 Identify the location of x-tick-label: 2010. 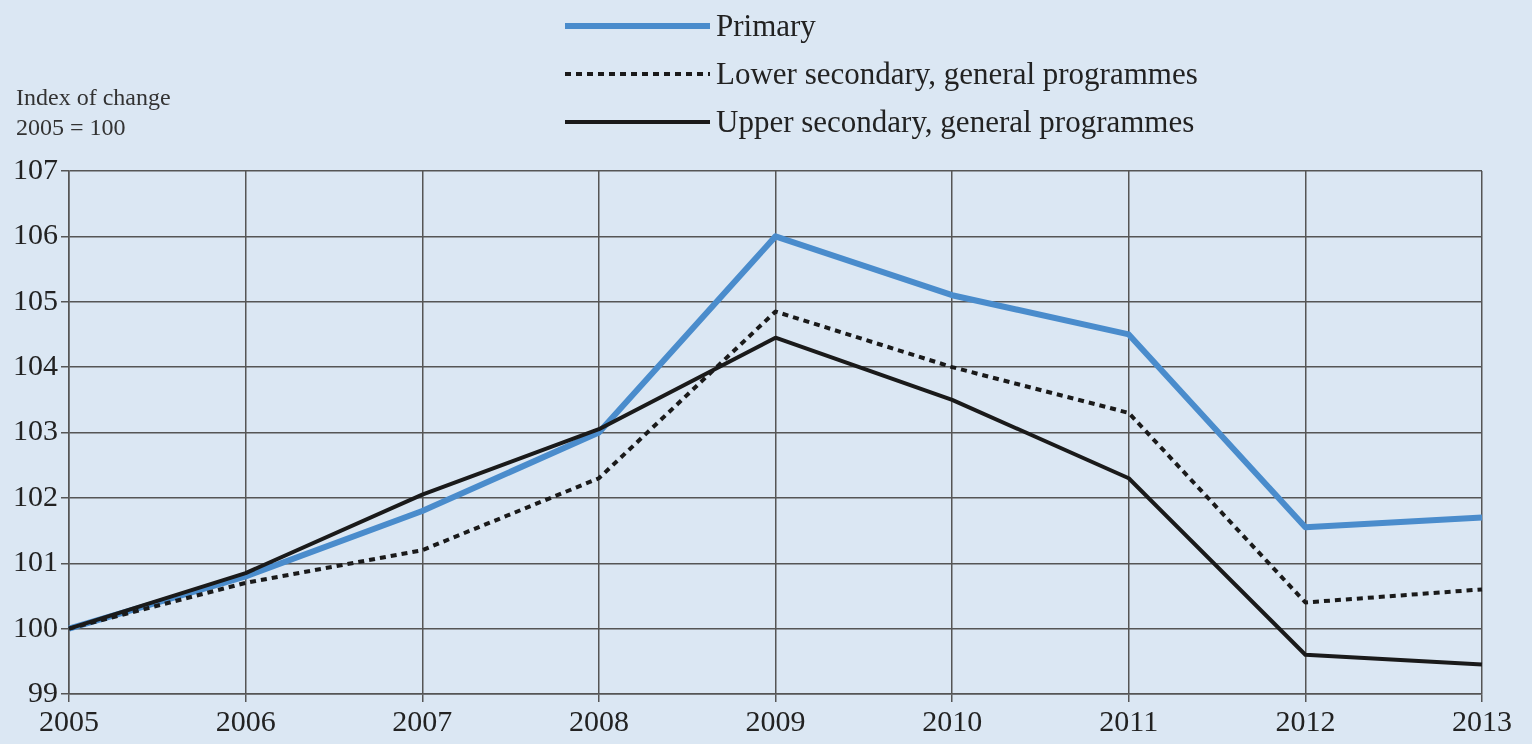
(952, 720).